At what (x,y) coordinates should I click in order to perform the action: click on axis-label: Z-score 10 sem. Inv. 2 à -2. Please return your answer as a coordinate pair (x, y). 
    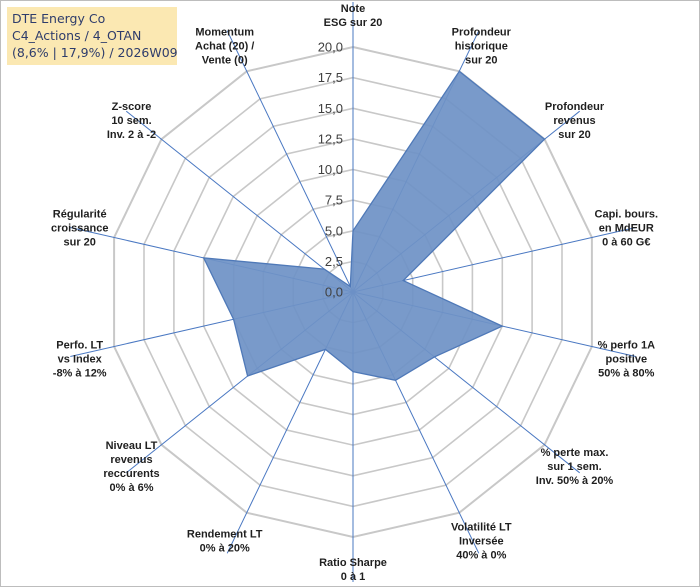
    Looking at the image, I should click on (131, 121).